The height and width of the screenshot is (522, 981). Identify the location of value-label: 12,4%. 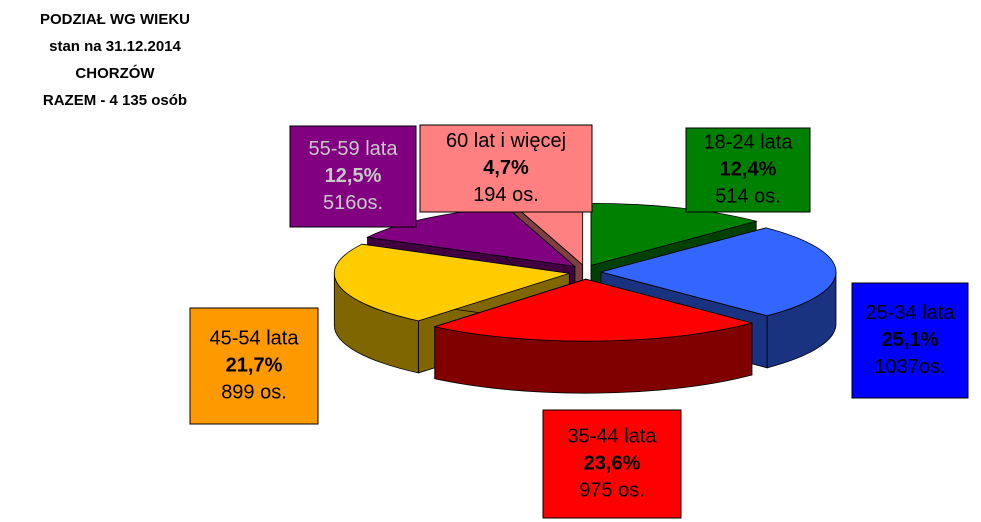
(748, 169).